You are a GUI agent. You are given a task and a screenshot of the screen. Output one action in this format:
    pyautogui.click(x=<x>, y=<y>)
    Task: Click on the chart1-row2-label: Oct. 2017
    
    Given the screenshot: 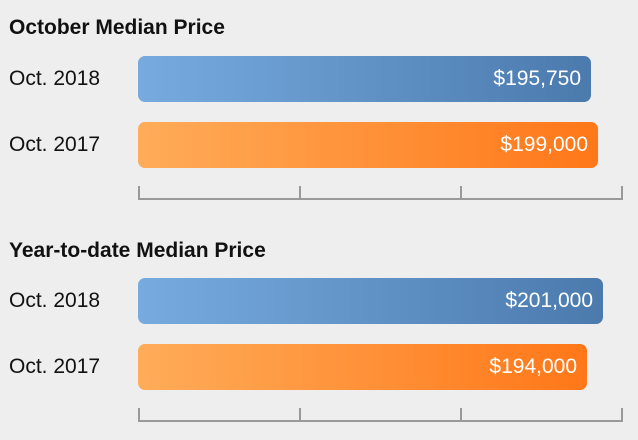 What is the action you would take?
    pyautogui.click(x=55, y=144)
    